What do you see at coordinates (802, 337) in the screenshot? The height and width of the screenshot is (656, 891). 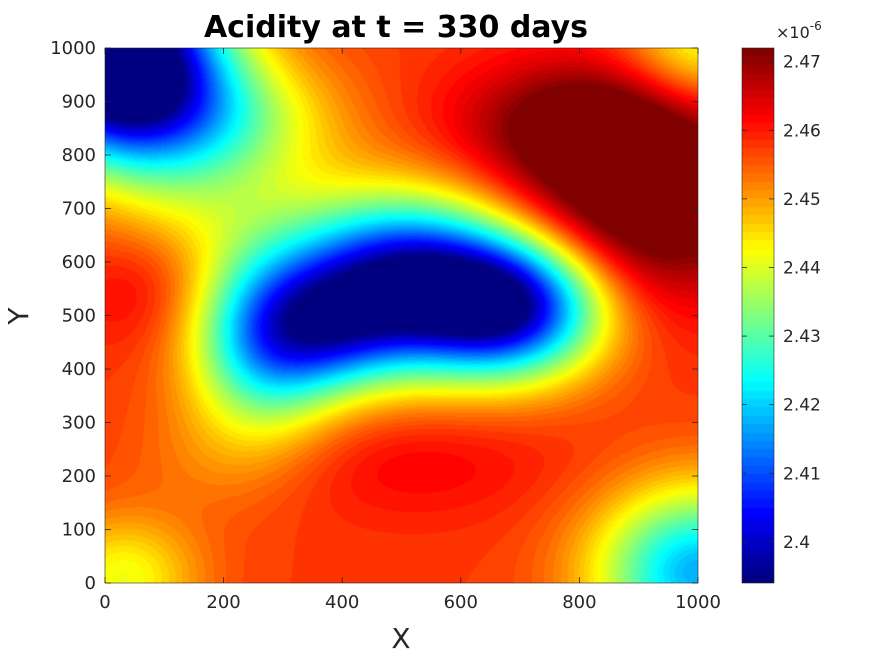 I see `colorbar-tick-label: 2.43` at bounding box center [802, 337].